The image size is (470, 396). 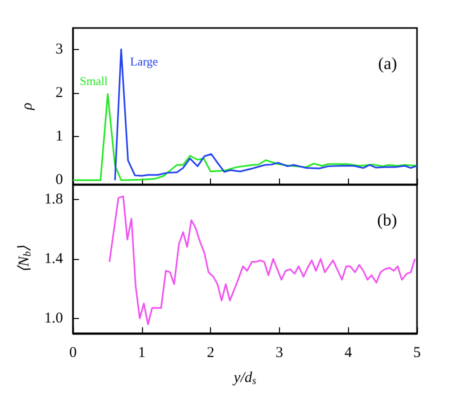 I want to click on y-tick-label: 2, so click(x=59, y=93).